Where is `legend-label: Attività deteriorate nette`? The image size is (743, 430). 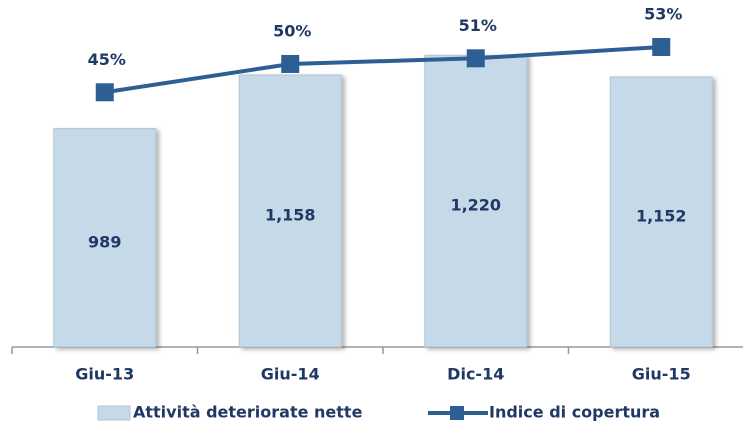 legend-label: Attività deteriorate nette is located at coordinates (248, 412).